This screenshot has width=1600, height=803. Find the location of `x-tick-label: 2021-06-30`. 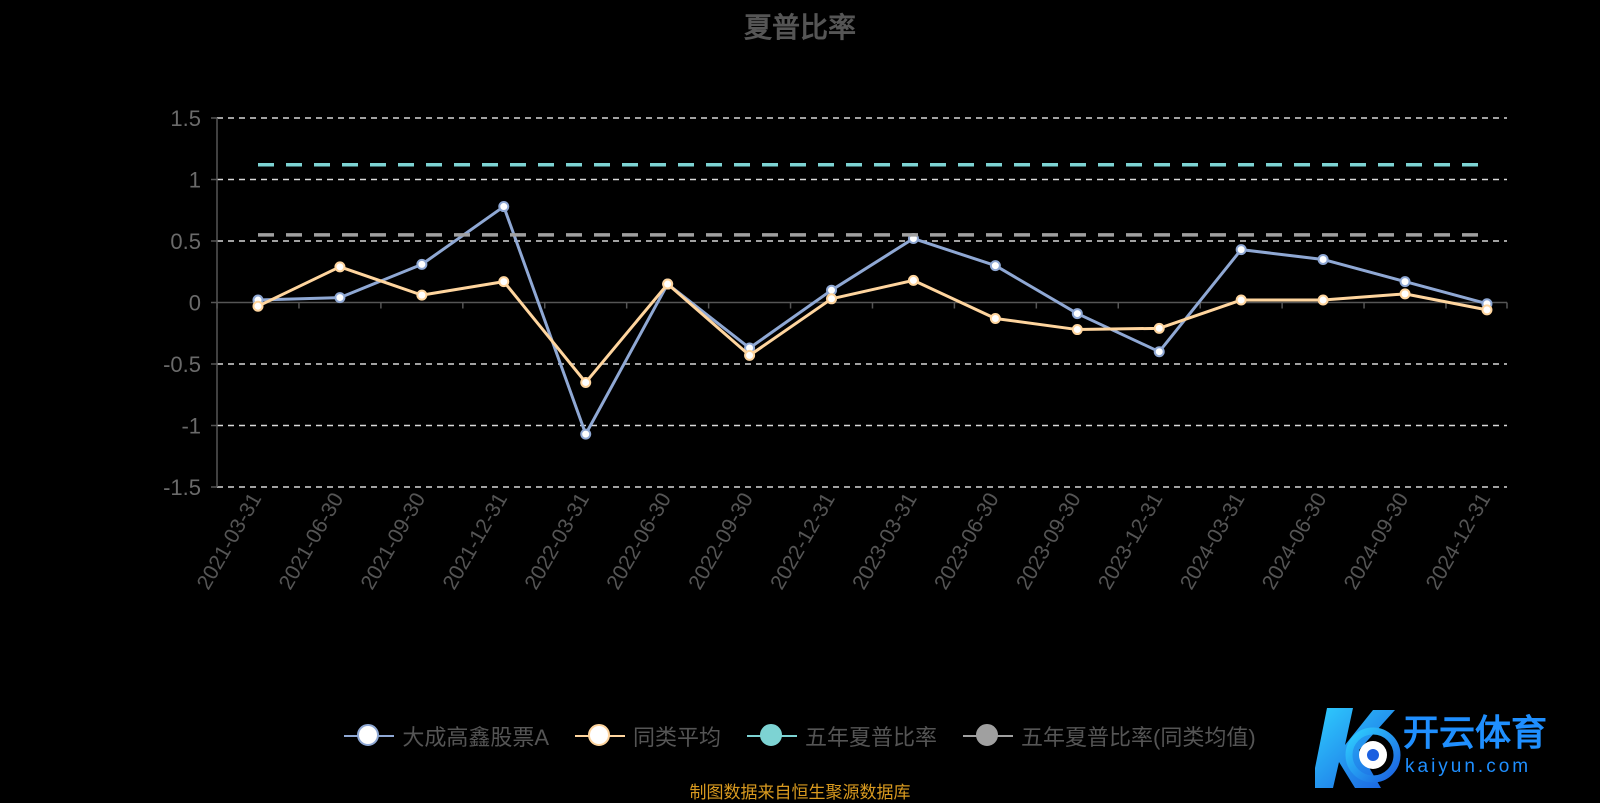

x-tick-label: 2021-06-30 is located at coordinates (312, 541).